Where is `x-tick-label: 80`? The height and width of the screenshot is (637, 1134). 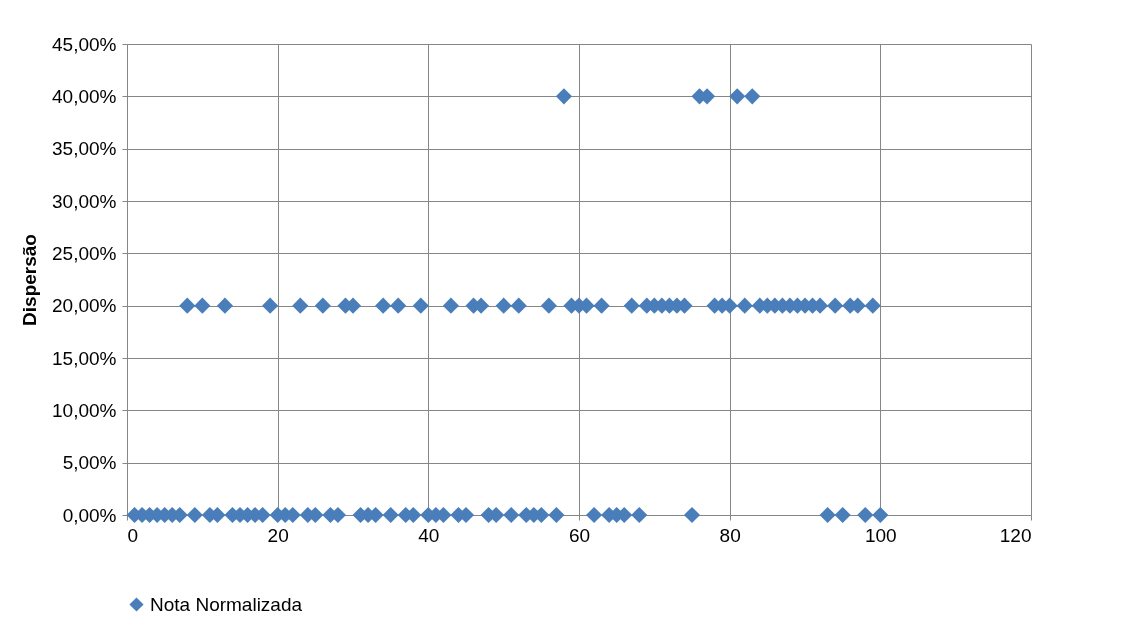
x-tick-label: 80 is located at coordinates (730, 535).